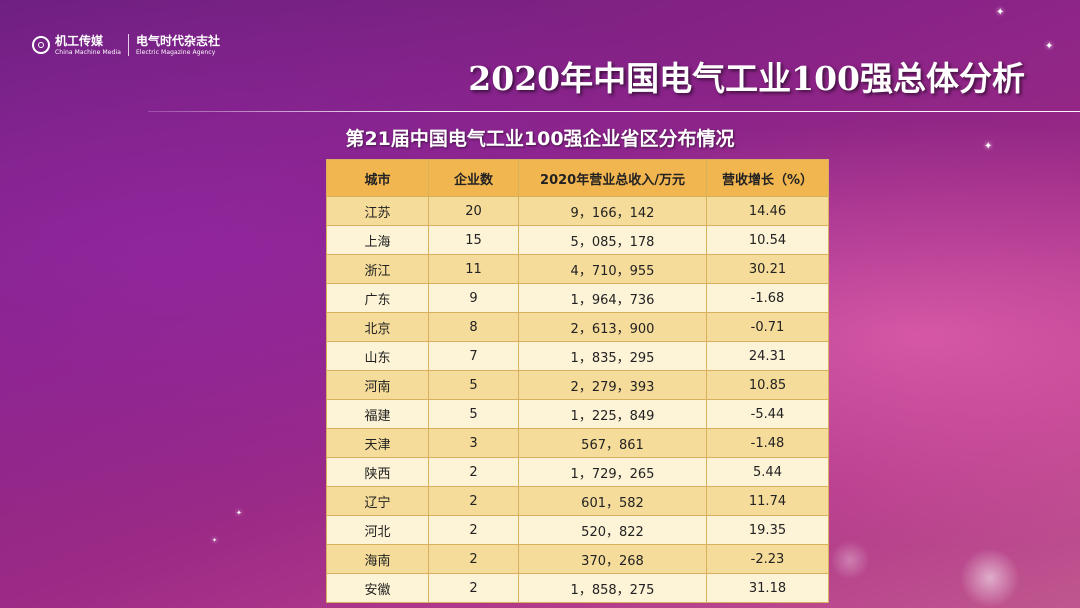  Describe the element at coordinates (178, 40) in the screenshot. I see `magazine-name: 电气时代杂志社` at that location.